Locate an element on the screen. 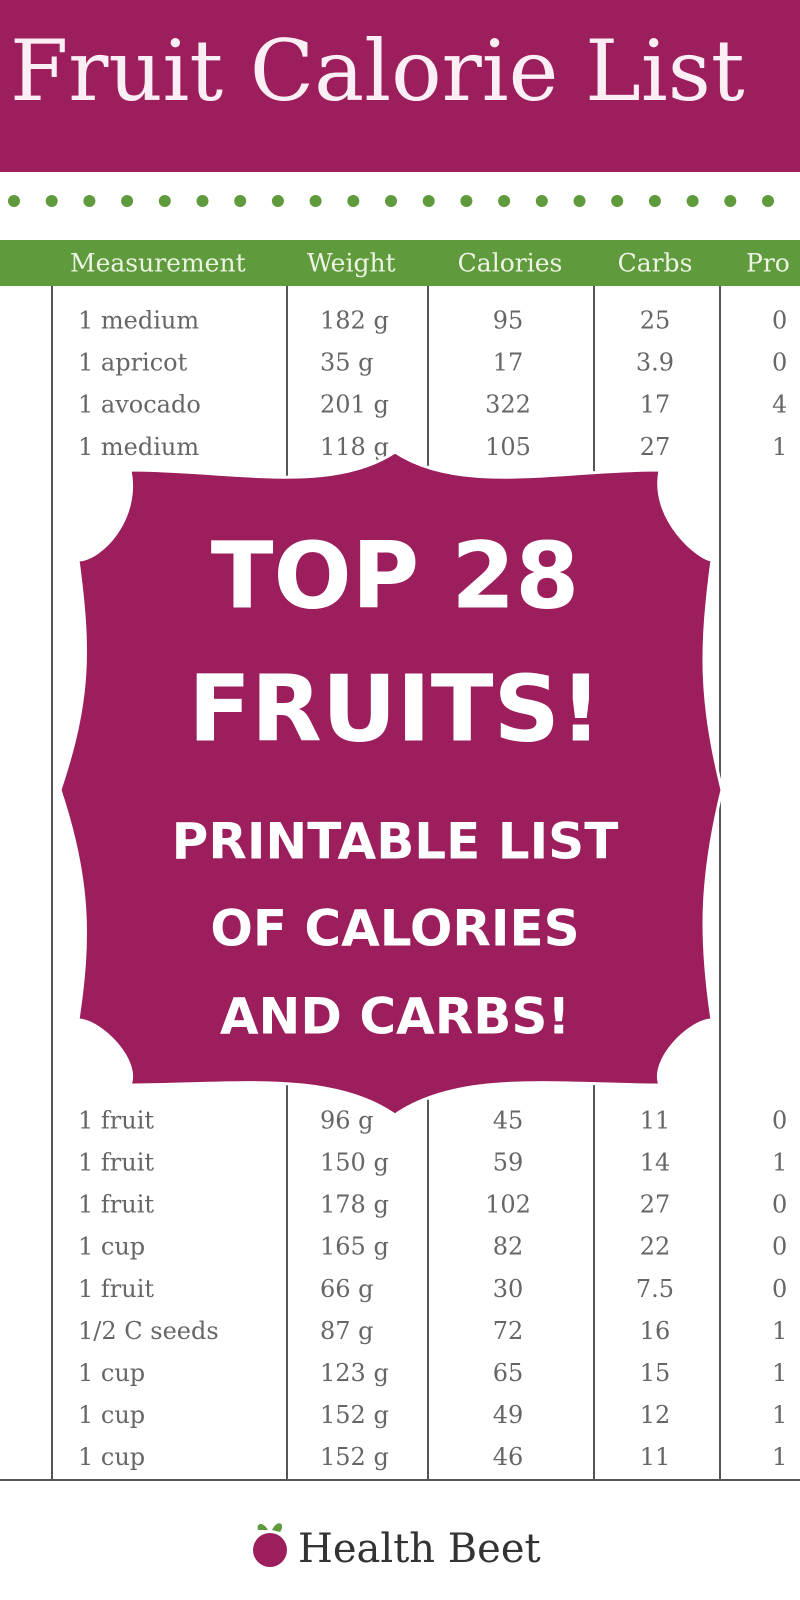 Image resolution: width=800 pixels, height=1600 pixels. column-header: Measurement is located at coordinates (158, 263).